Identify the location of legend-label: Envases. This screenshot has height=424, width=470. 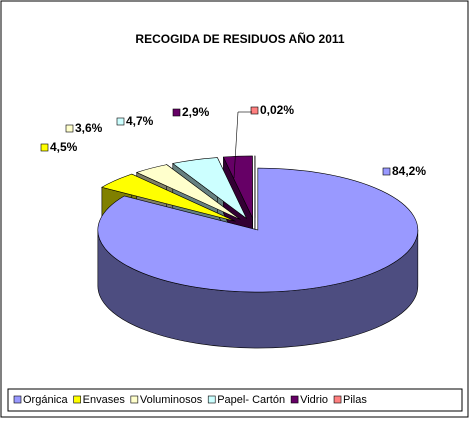
(104, 400).